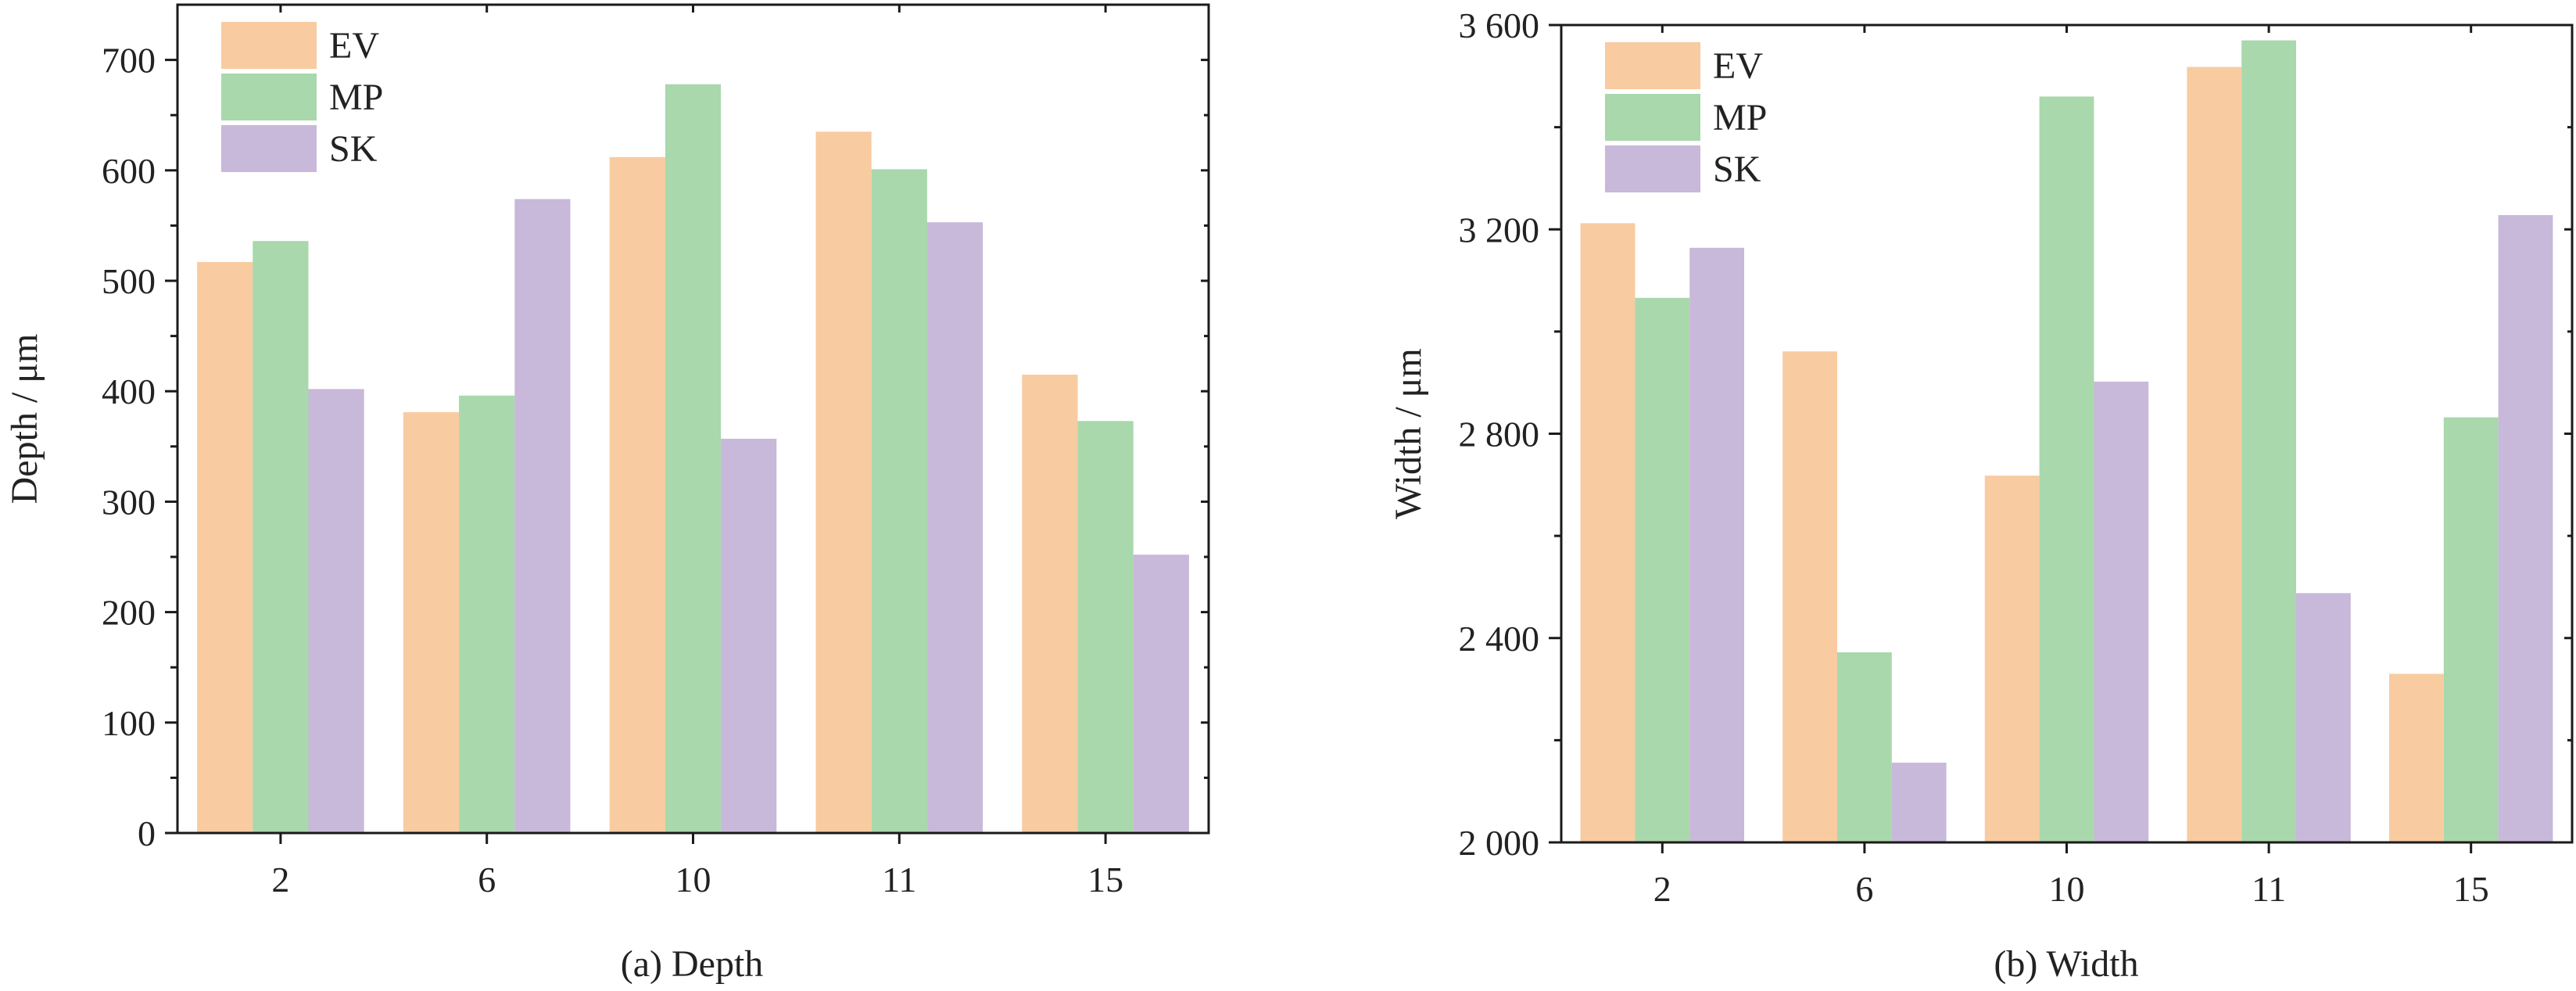  What do you see at coordinates (129, 613) in the screenshot?
I see `y-tick-label: 200` at bounding box center [129, 613].